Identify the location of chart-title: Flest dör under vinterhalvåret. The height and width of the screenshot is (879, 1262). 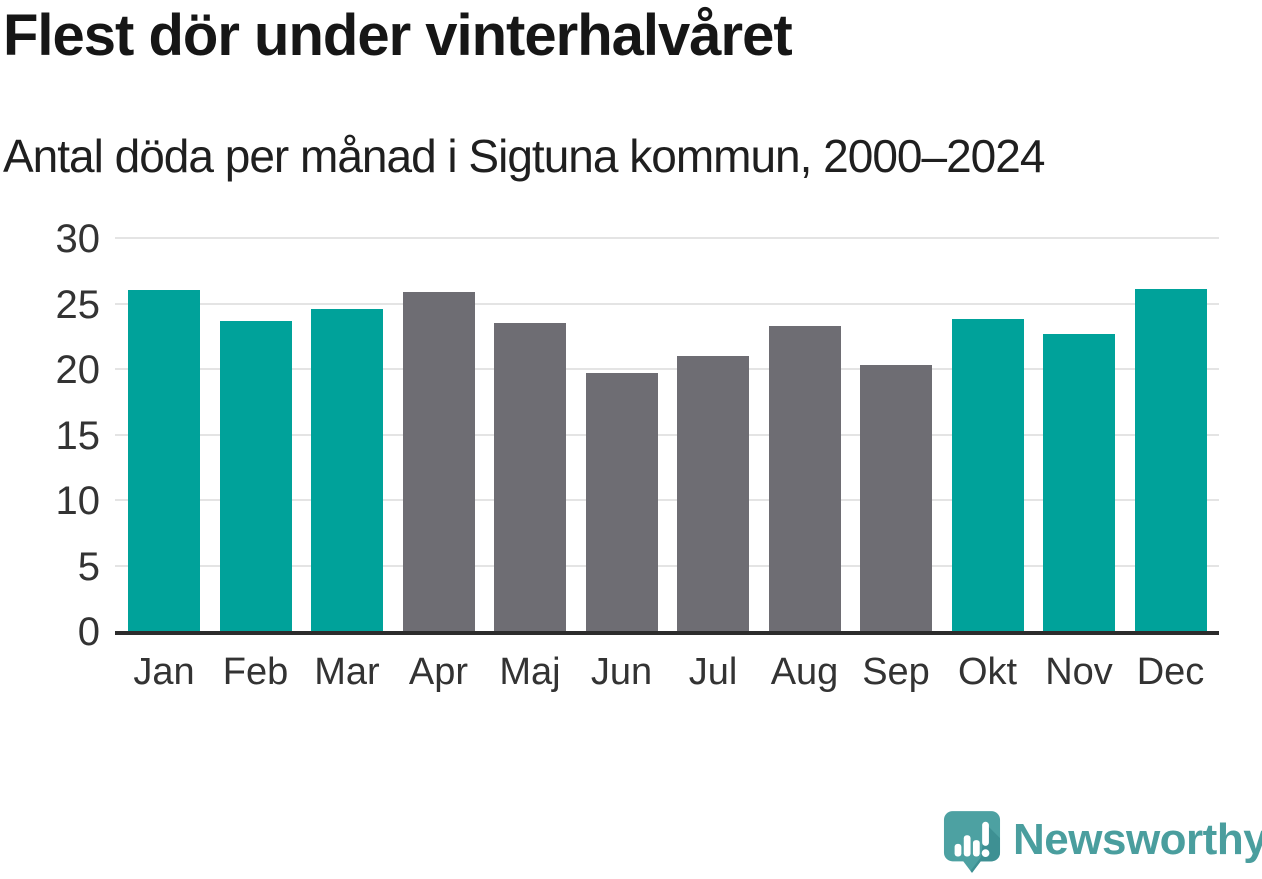
(398, 35).